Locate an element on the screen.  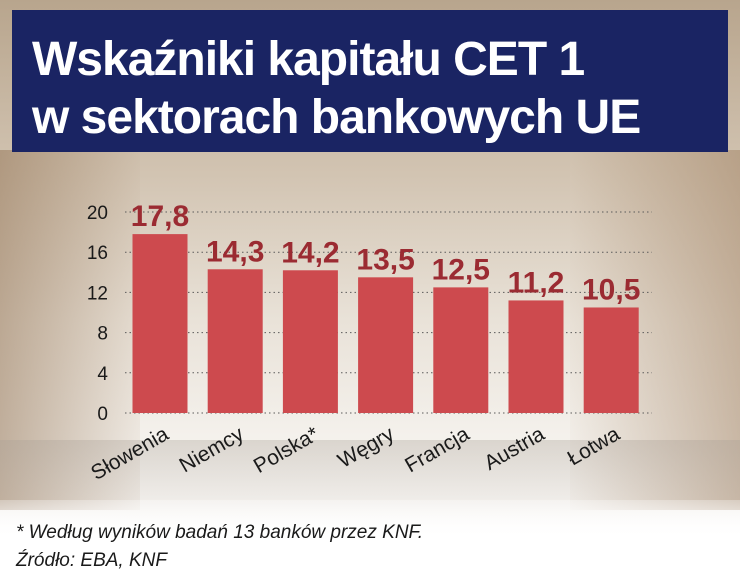
data-label: 14,2 is located at coordinates (310, 252).